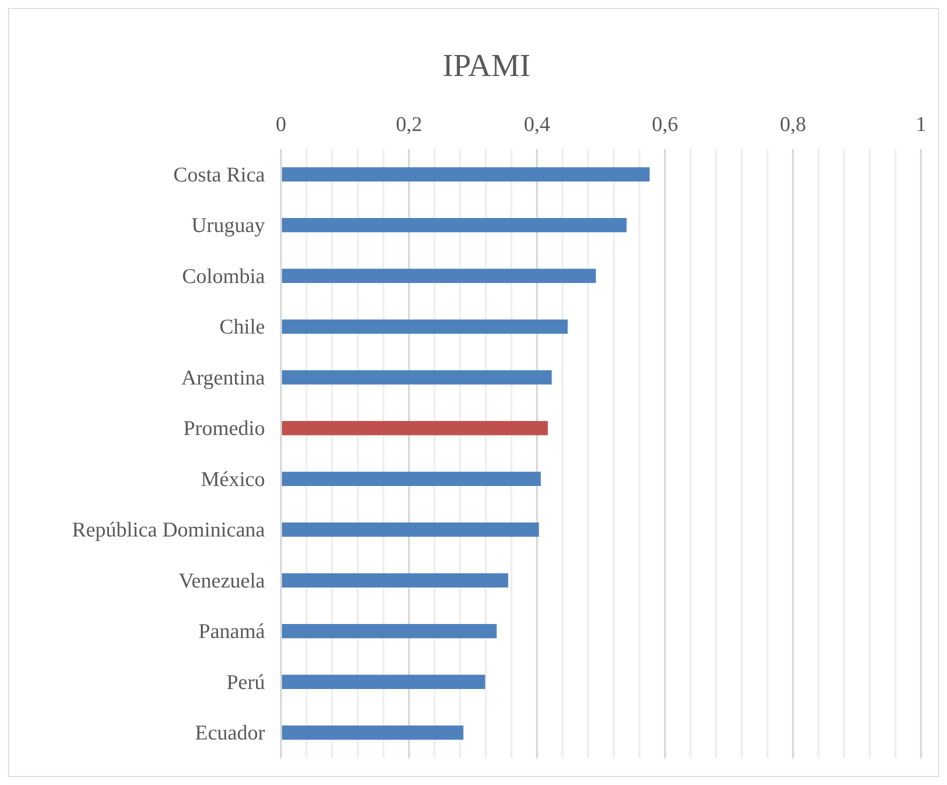 This screenshot has height=785, width=947. Describe the element at coordinates (224, 428) in the screenshot. I see `y-tick-label: Promedio` at that location.